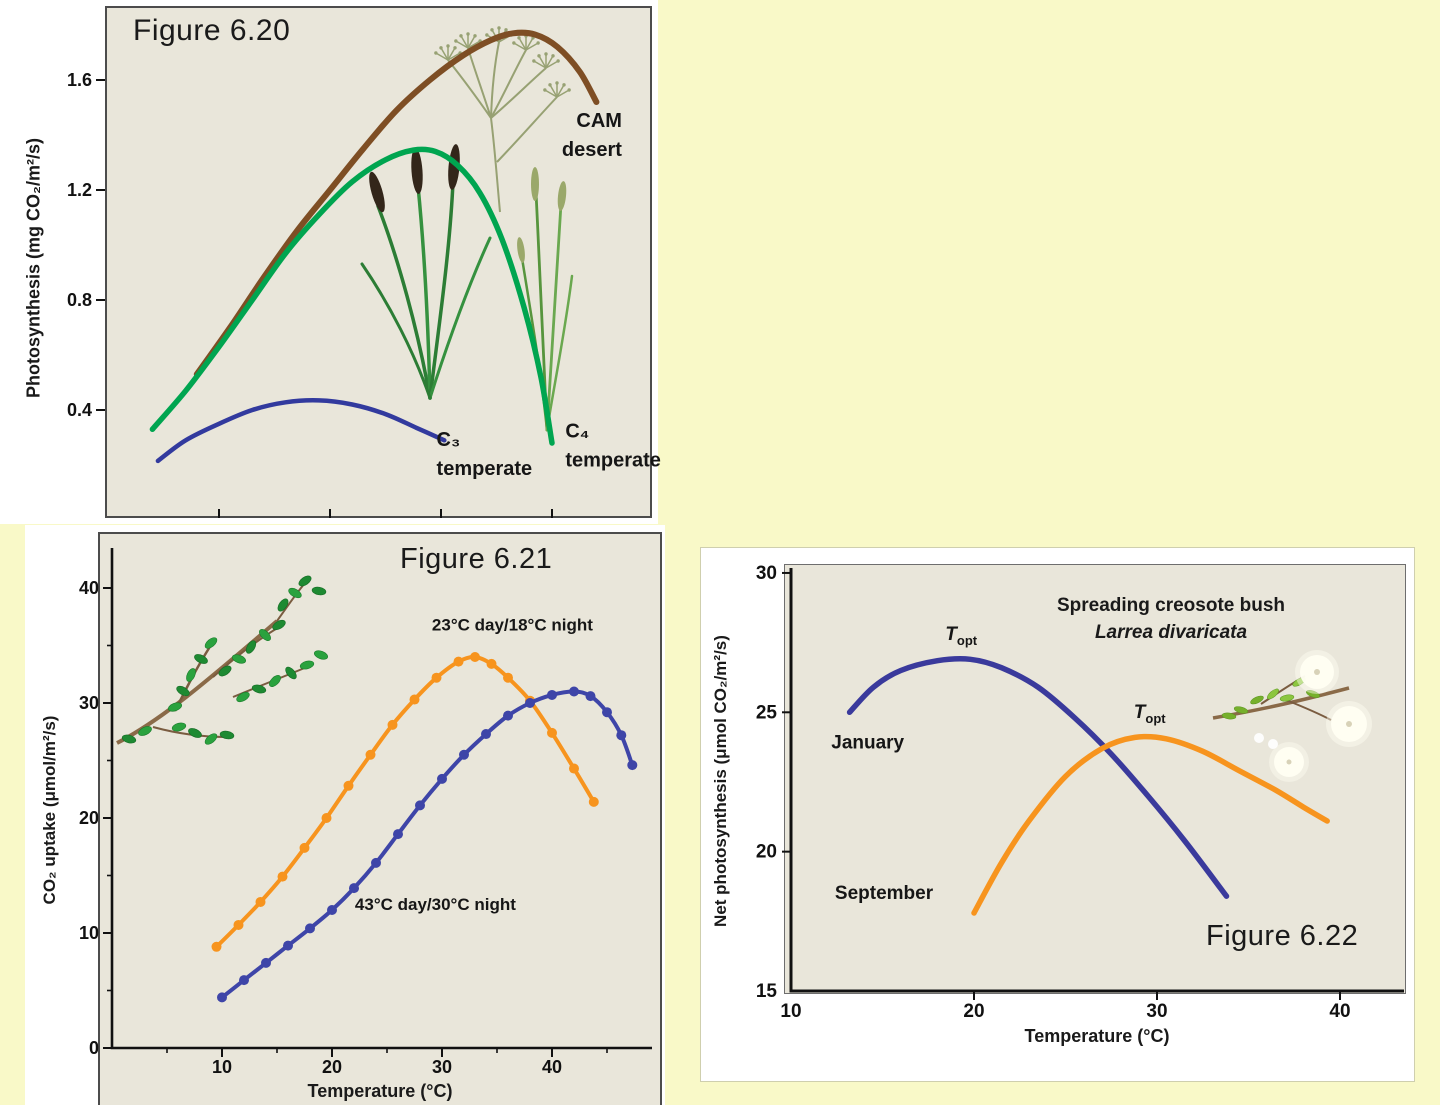 Image resolution: width=1440 pixels, height=1105 pixels. I want to click on figure-6-22-y-axis-label: Net photosynthesis (μmol CO₂/m²/s), so click(720, 781).